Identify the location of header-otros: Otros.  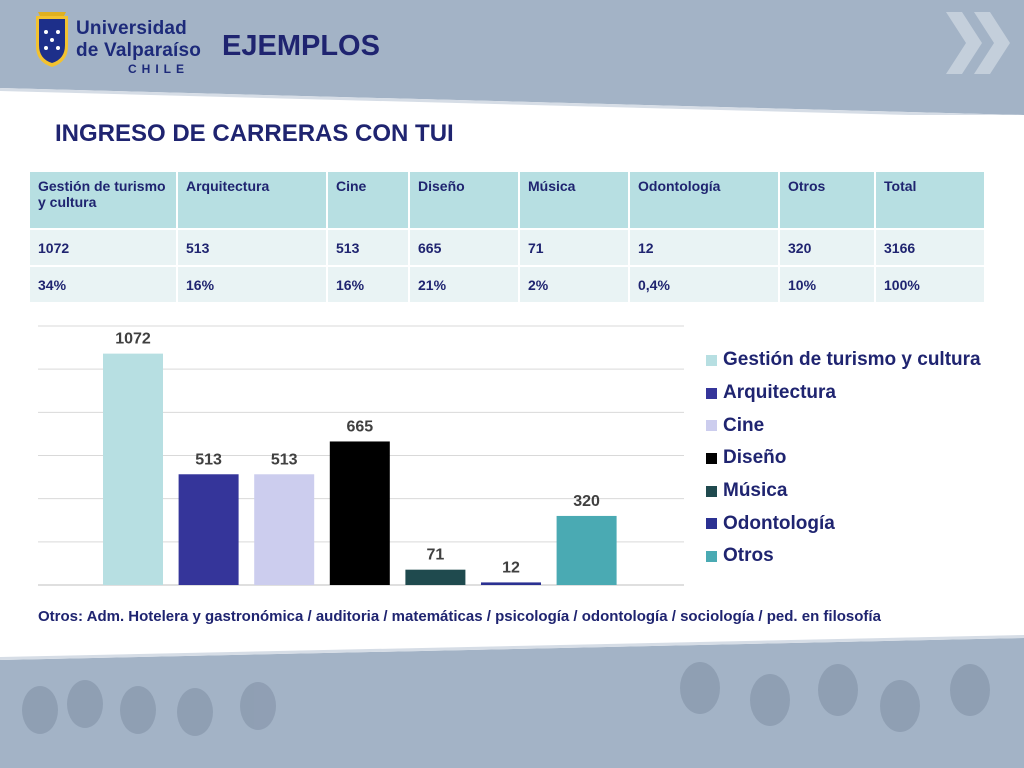
(827, 200).